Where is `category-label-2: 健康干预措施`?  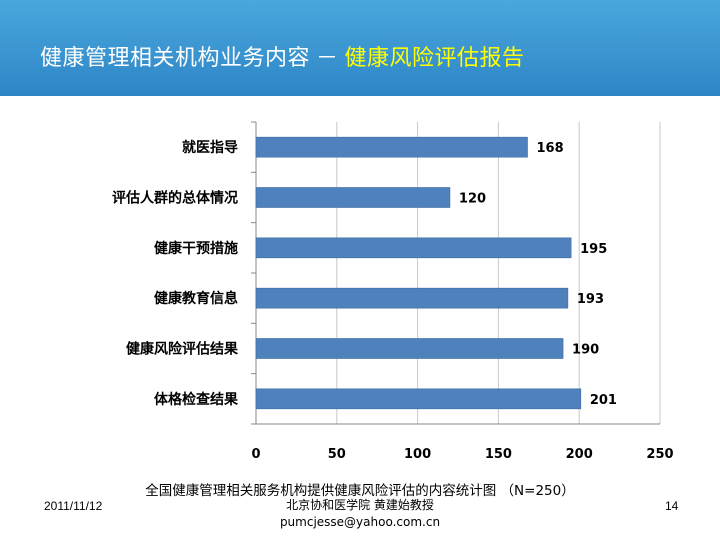
category-label-2: 健康干预措施 is located at coordinates (196, 248).